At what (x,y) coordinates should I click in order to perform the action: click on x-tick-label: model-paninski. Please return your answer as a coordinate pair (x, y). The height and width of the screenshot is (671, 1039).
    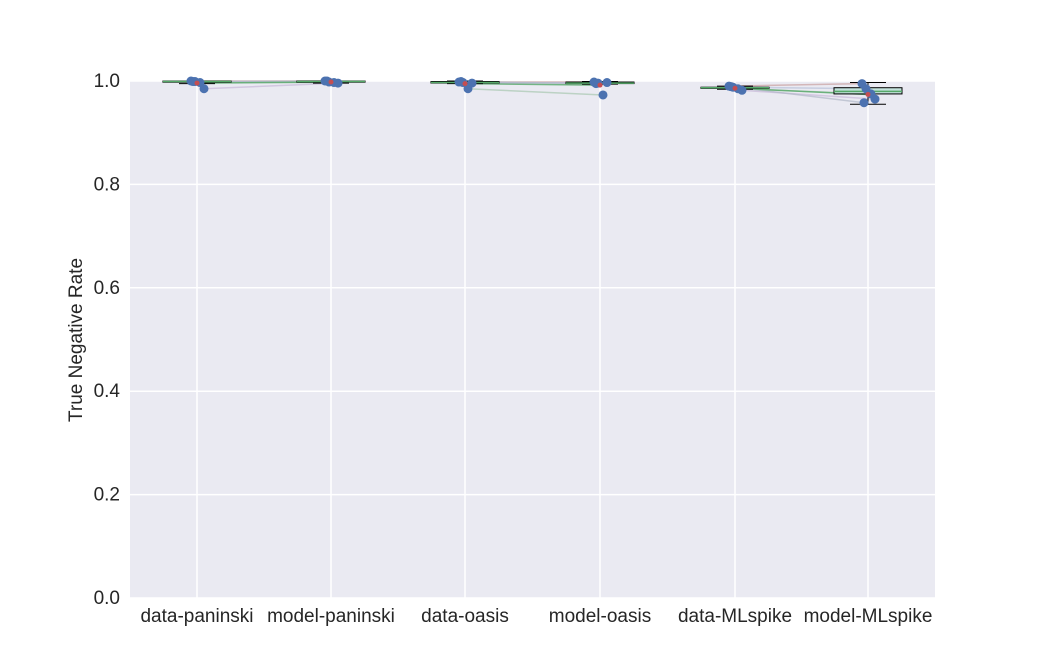
    Looking at the image, I should click on (331, 616).